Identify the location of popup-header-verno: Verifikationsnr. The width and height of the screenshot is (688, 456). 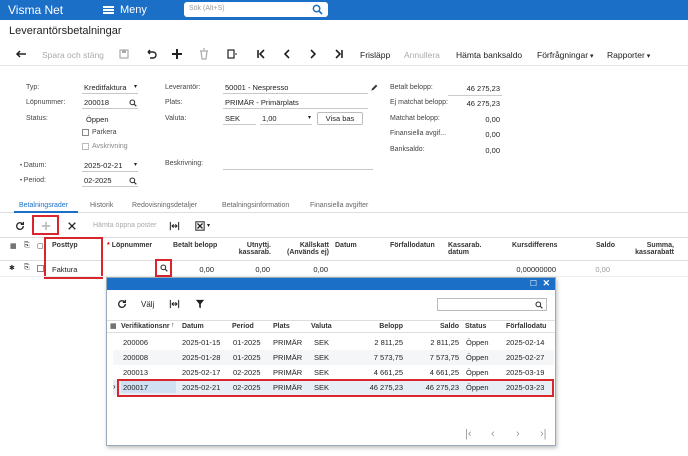
(145, 326).